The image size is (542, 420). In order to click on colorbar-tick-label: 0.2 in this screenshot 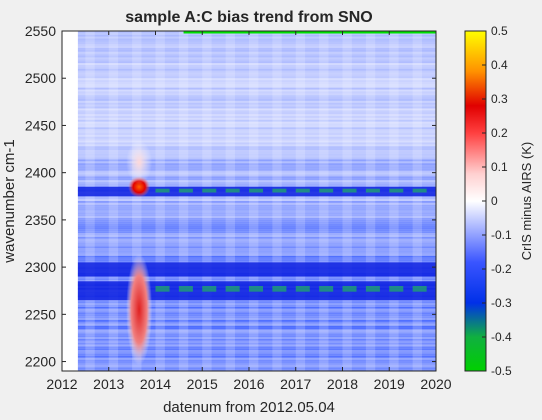, I will do `click(499, 133)`.